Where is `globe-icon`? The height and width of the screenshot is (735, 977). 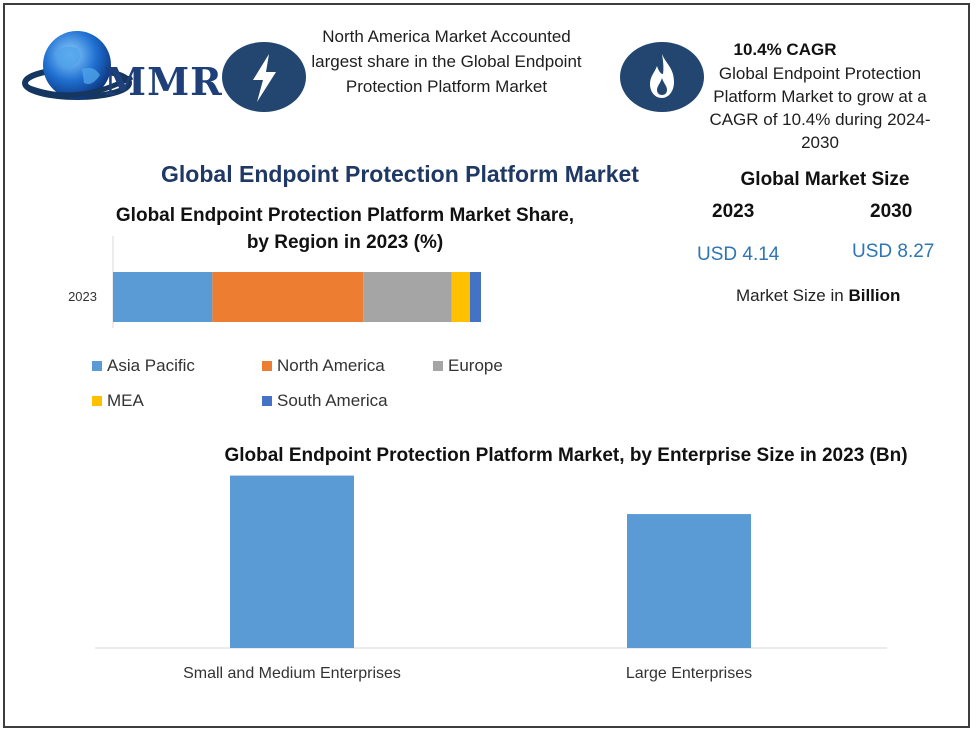
globe-icon is located at coordinates (78, 65).